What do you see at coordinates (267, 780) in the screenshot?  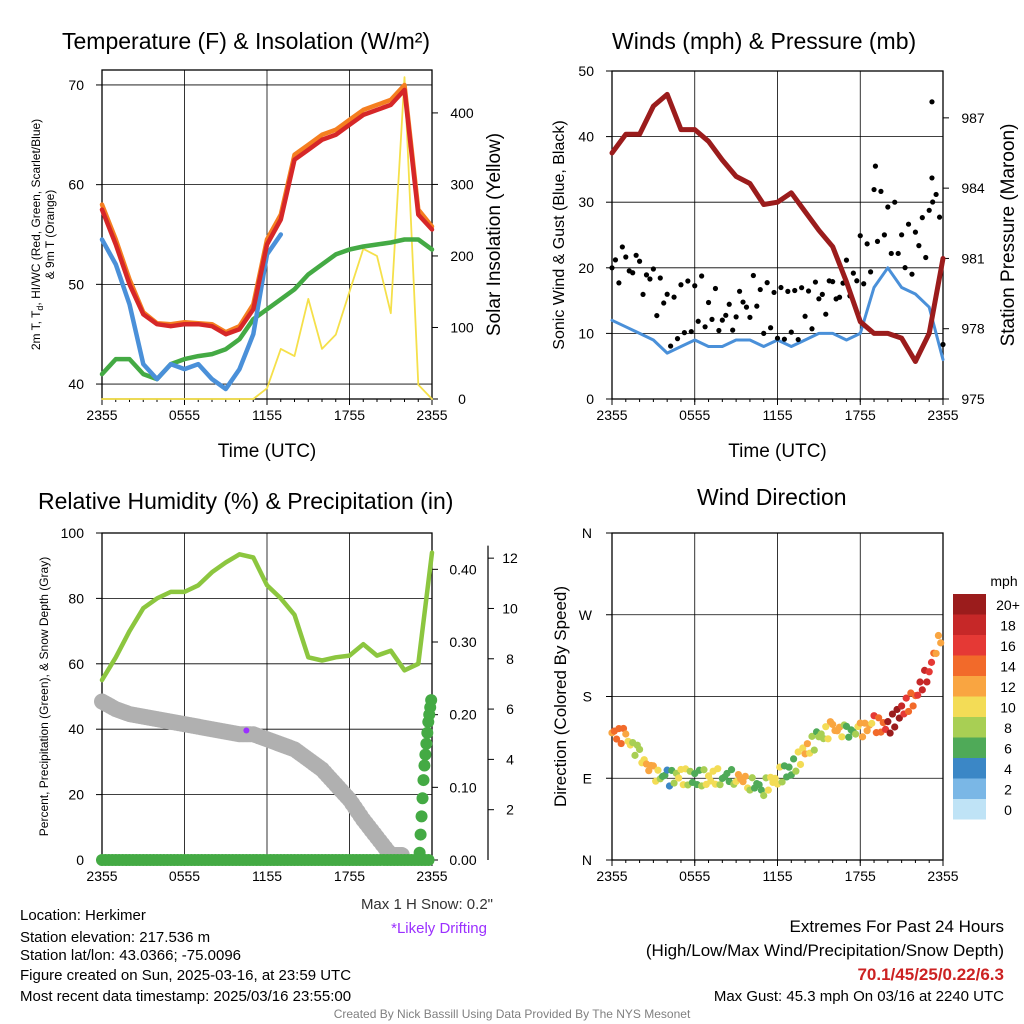 I see `precipitation-points` at bounding box center [267, 780].